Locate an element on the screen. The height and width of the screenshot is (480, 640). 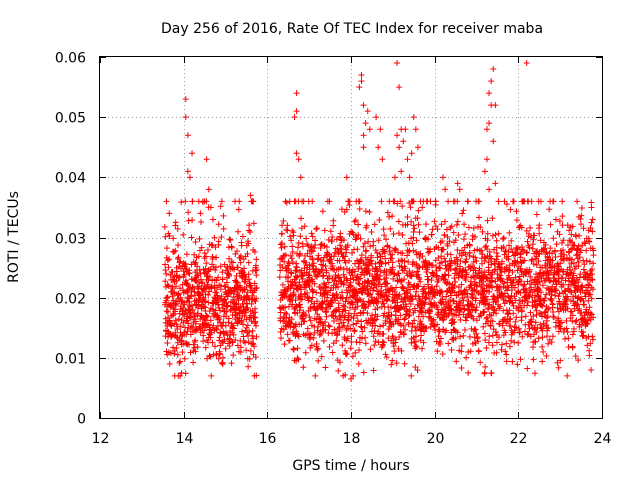
x-tick-label: 18 is located at coordinates (352, 439).